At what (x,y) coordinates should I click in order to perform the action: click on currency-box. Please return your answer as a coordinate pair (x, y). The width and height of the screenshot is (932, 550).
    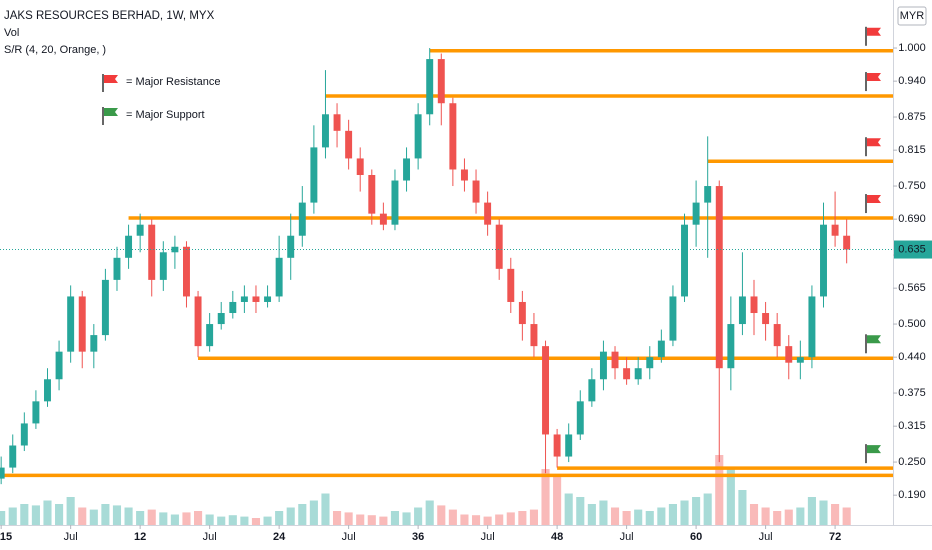
    Looking at the image, I should click on (912, 16).